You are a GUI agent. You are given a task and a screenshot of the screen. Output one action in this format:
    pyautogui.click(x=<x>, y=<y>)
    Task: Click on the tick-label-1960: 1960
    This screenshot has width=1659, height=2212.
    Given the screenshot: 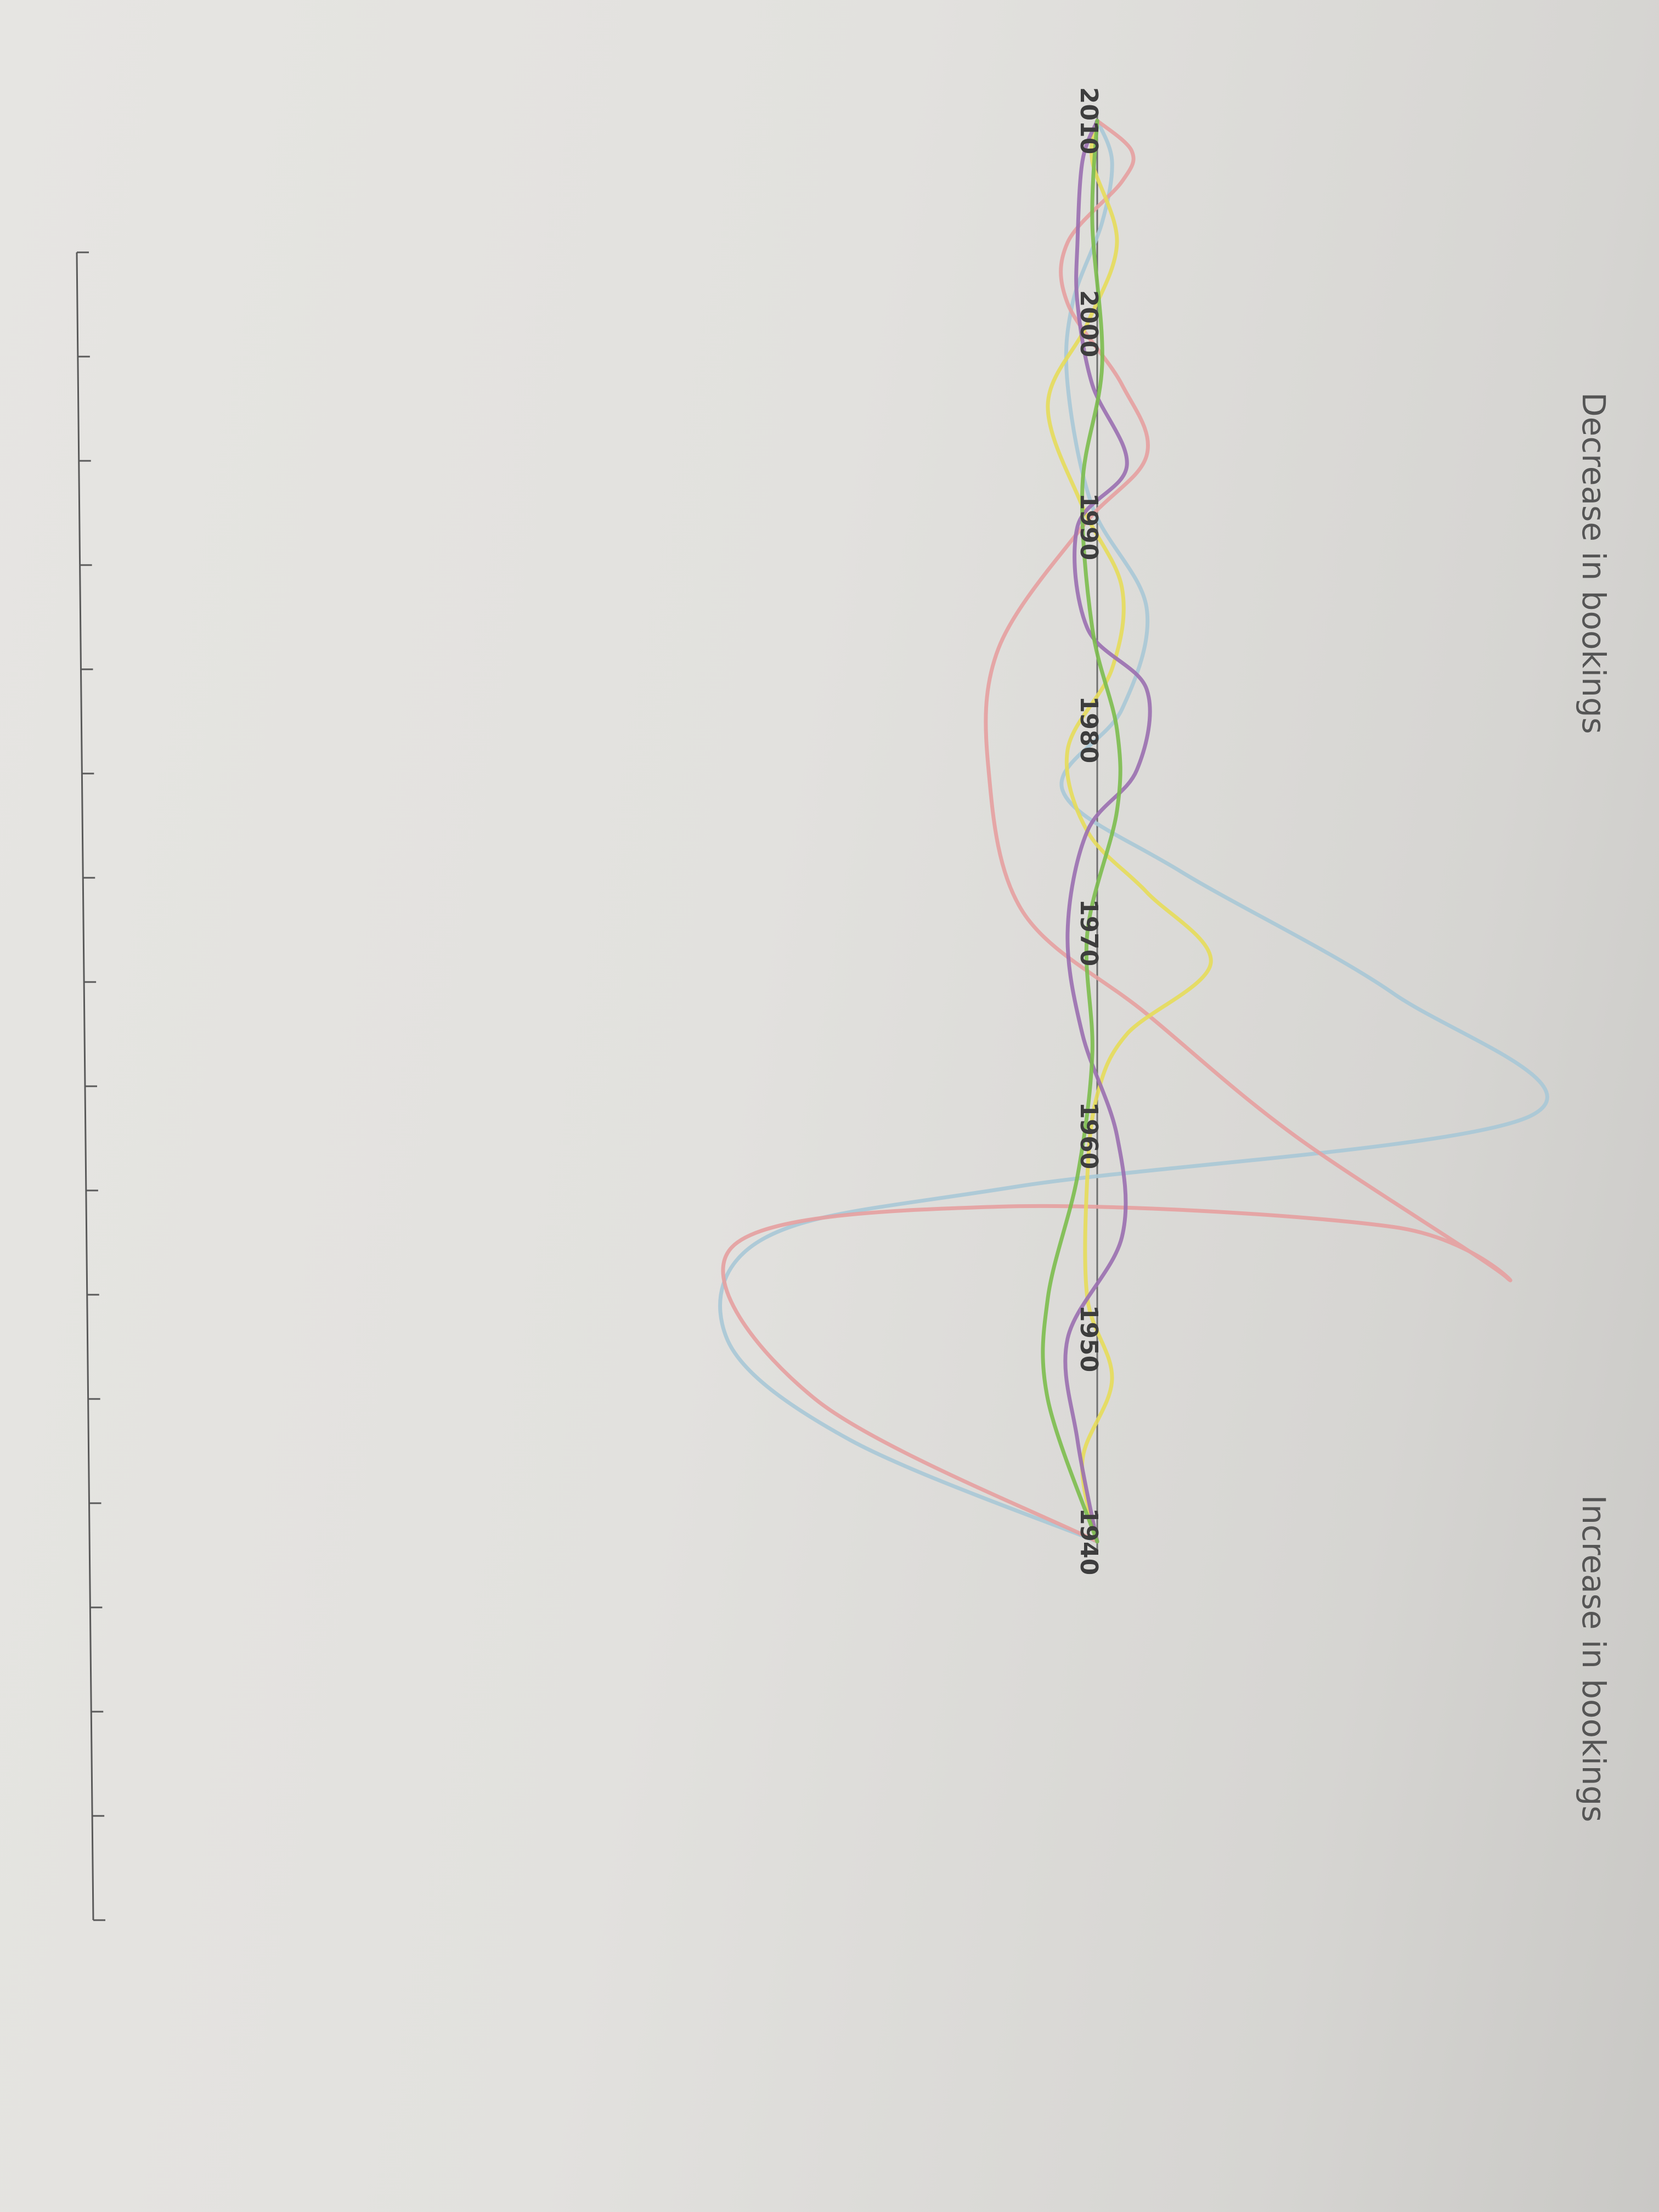 What is the action you would take?
    pyautogui.click(x=1089, y=1135)
    